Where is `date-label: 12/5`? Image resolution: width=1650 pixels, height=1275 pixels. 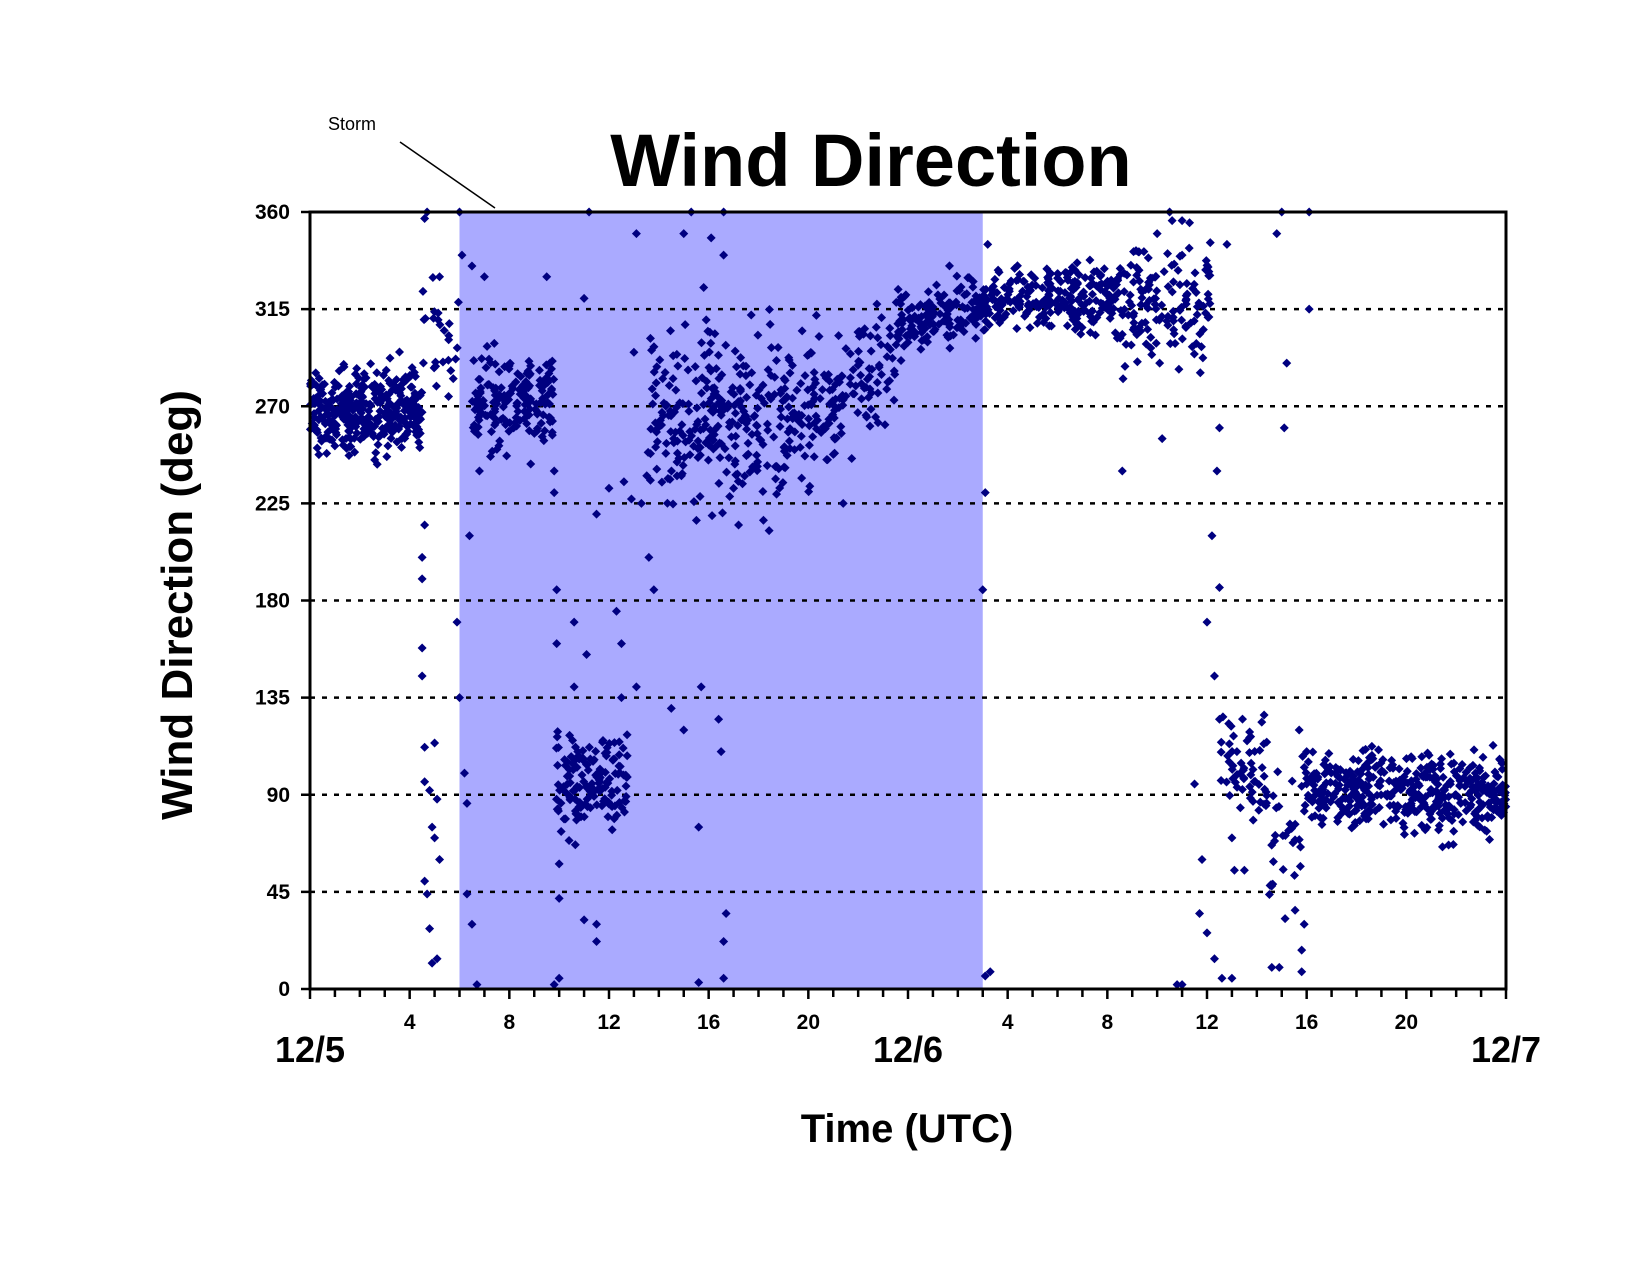 date-label: 12/5 is located at coordinates (310, 1049).